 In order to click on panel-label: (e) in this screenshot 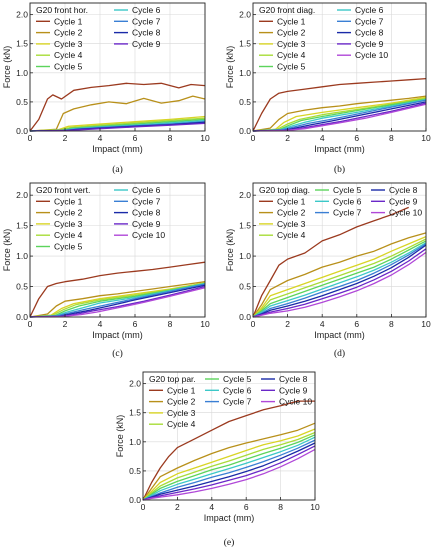, I will do `click(229, 542)`.